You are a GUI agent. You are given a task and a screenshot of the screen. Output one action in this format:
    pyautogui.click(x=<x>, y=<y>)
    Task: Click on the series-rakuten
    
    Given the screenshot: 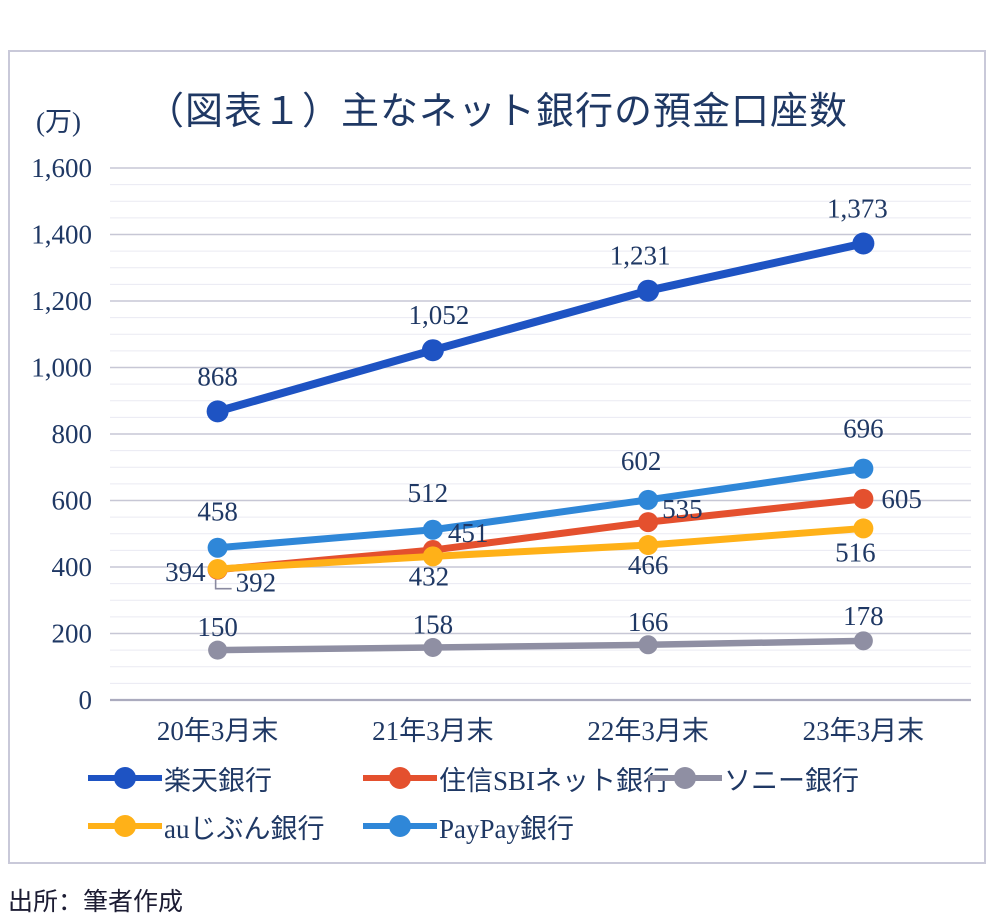 What is the action you would take?
    pyautogui.click(x=540, y=327)
    